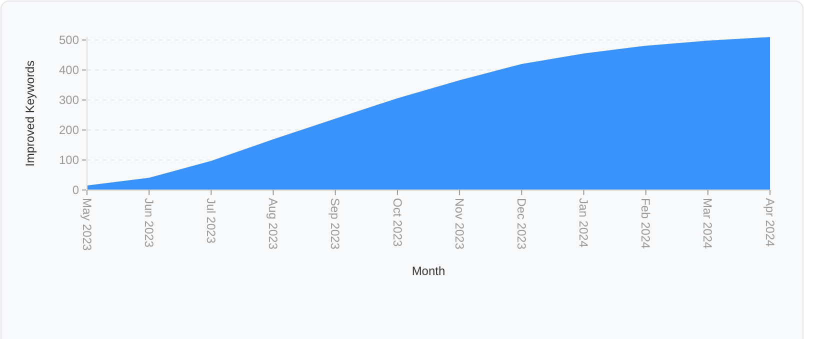  Describe the element at coordinates (645, 224) in the screenshot. I see `x-tick-label: Feb 2024` at that location.